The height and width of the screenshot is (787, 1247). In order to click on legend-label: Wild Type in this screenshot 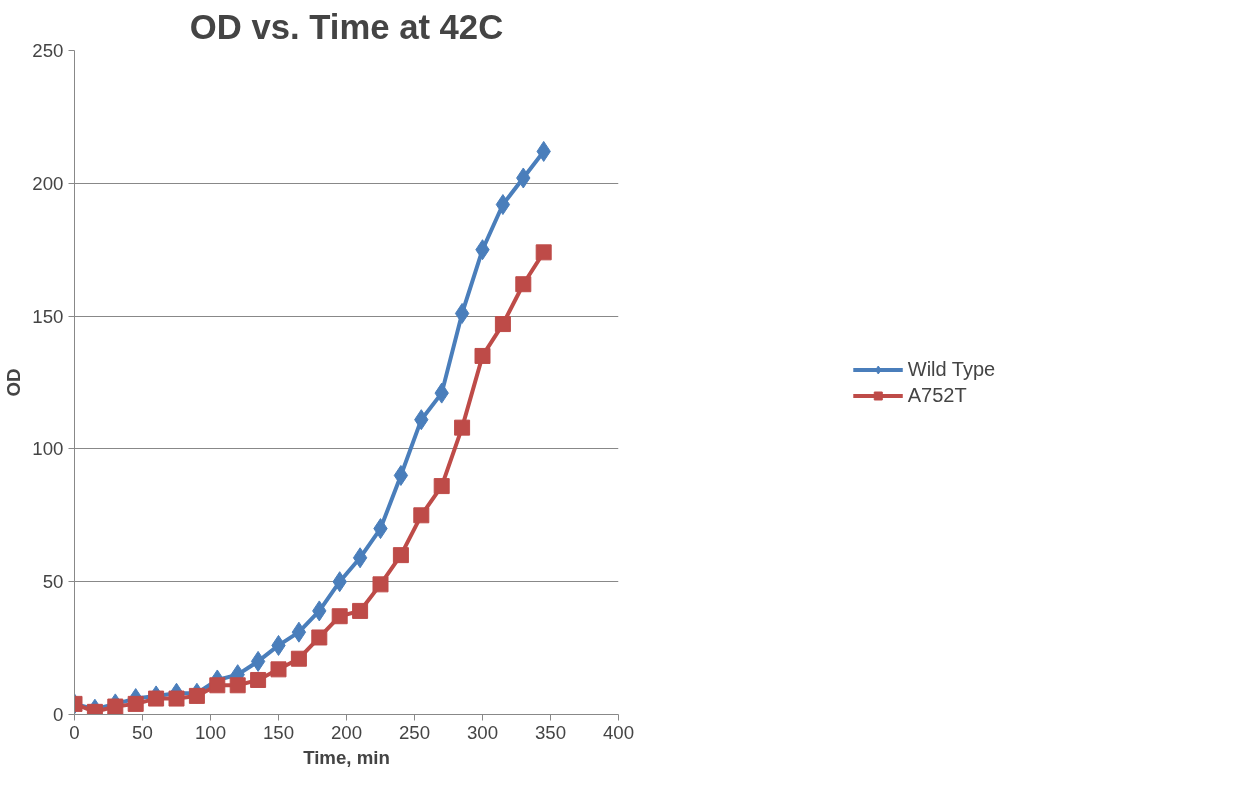, I will do `click(951, 369)`.